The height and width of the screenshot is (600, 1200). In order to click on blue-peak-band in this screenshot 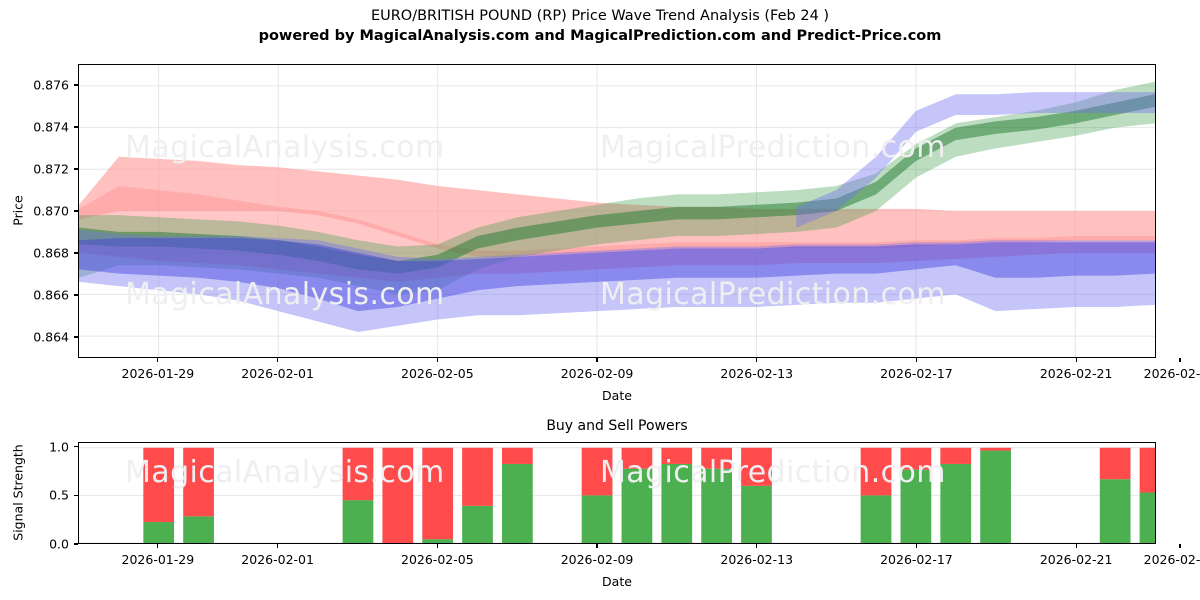, I will do `click(975, 160)`.